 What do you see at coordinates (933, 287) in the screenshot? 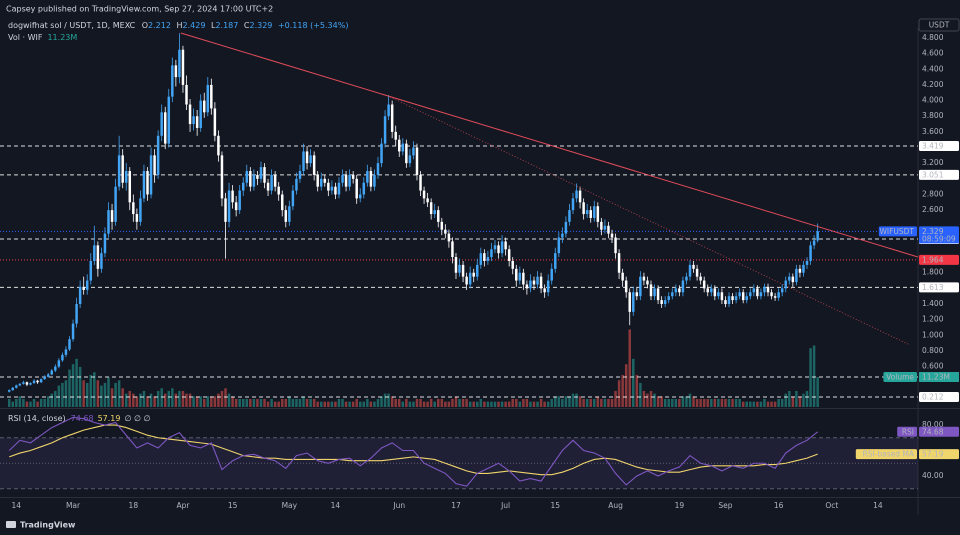
I see `level-label: 1.613` at bounding box center [933, 287].